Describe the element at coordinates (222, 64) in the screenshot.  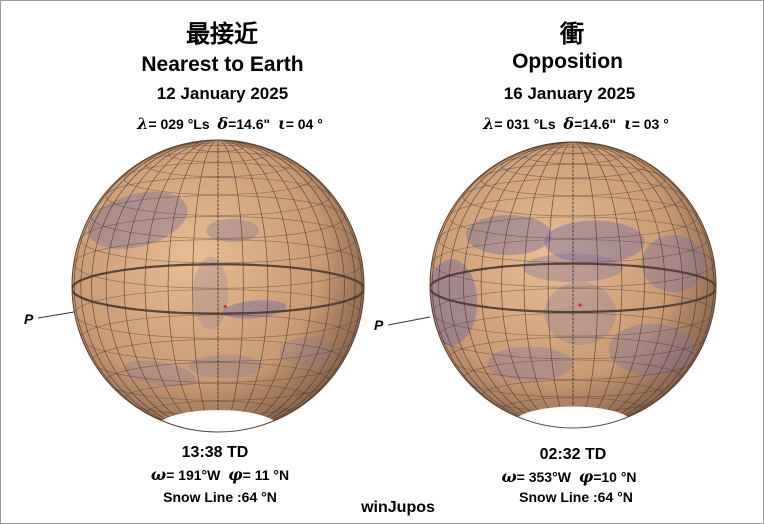
I see `left-title: Nearest to Earth` at that location.